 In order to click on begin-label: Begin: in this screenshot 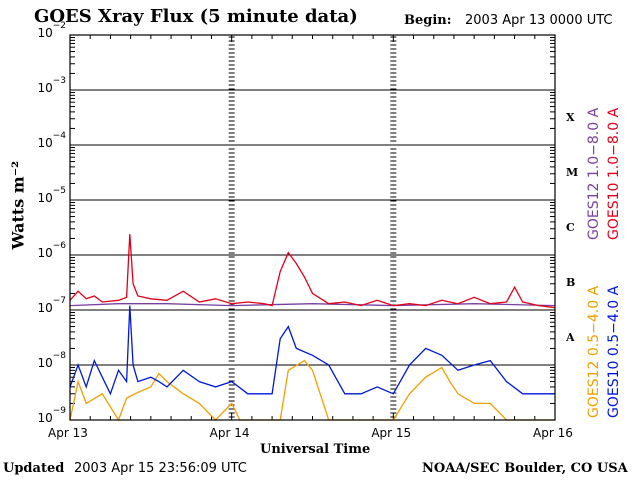, I will do `click(428, 20)`.